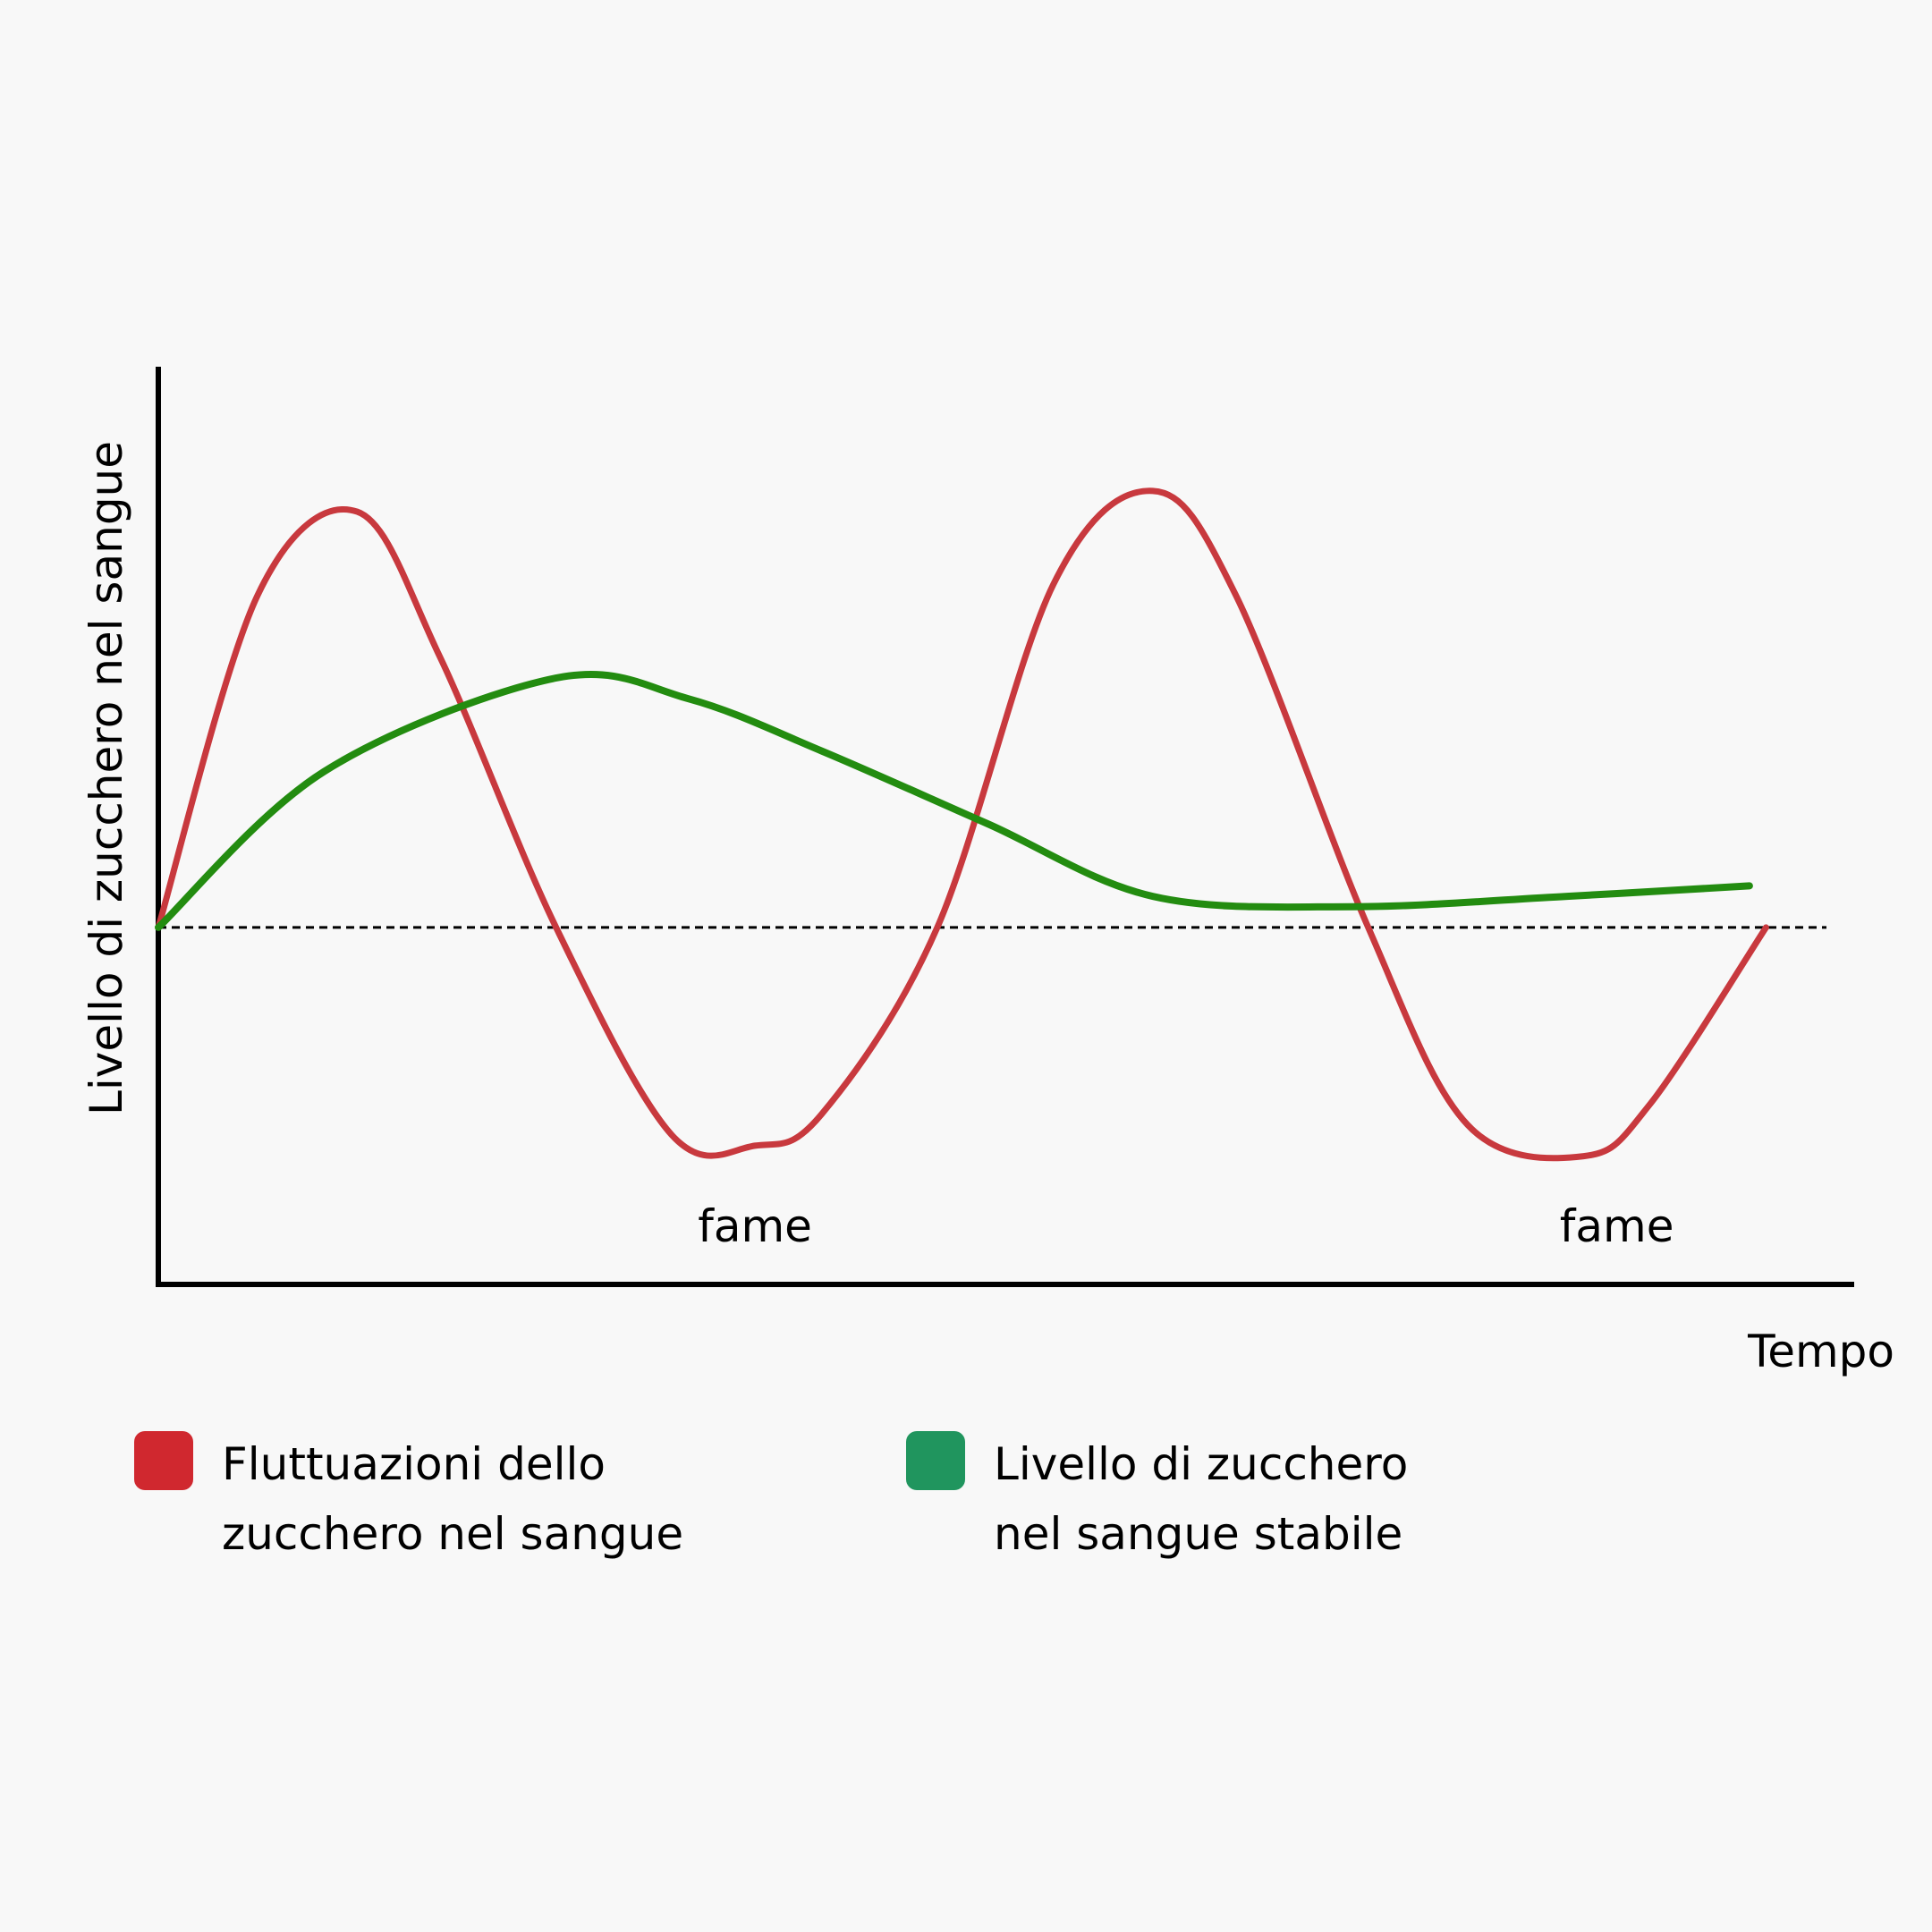 The height and width of the screenshot is (1932, 1932). Describe the element at coordinates (1198, 1534) in the screenshot. I see `legend-label-line: nel sangue stabile` at that location.